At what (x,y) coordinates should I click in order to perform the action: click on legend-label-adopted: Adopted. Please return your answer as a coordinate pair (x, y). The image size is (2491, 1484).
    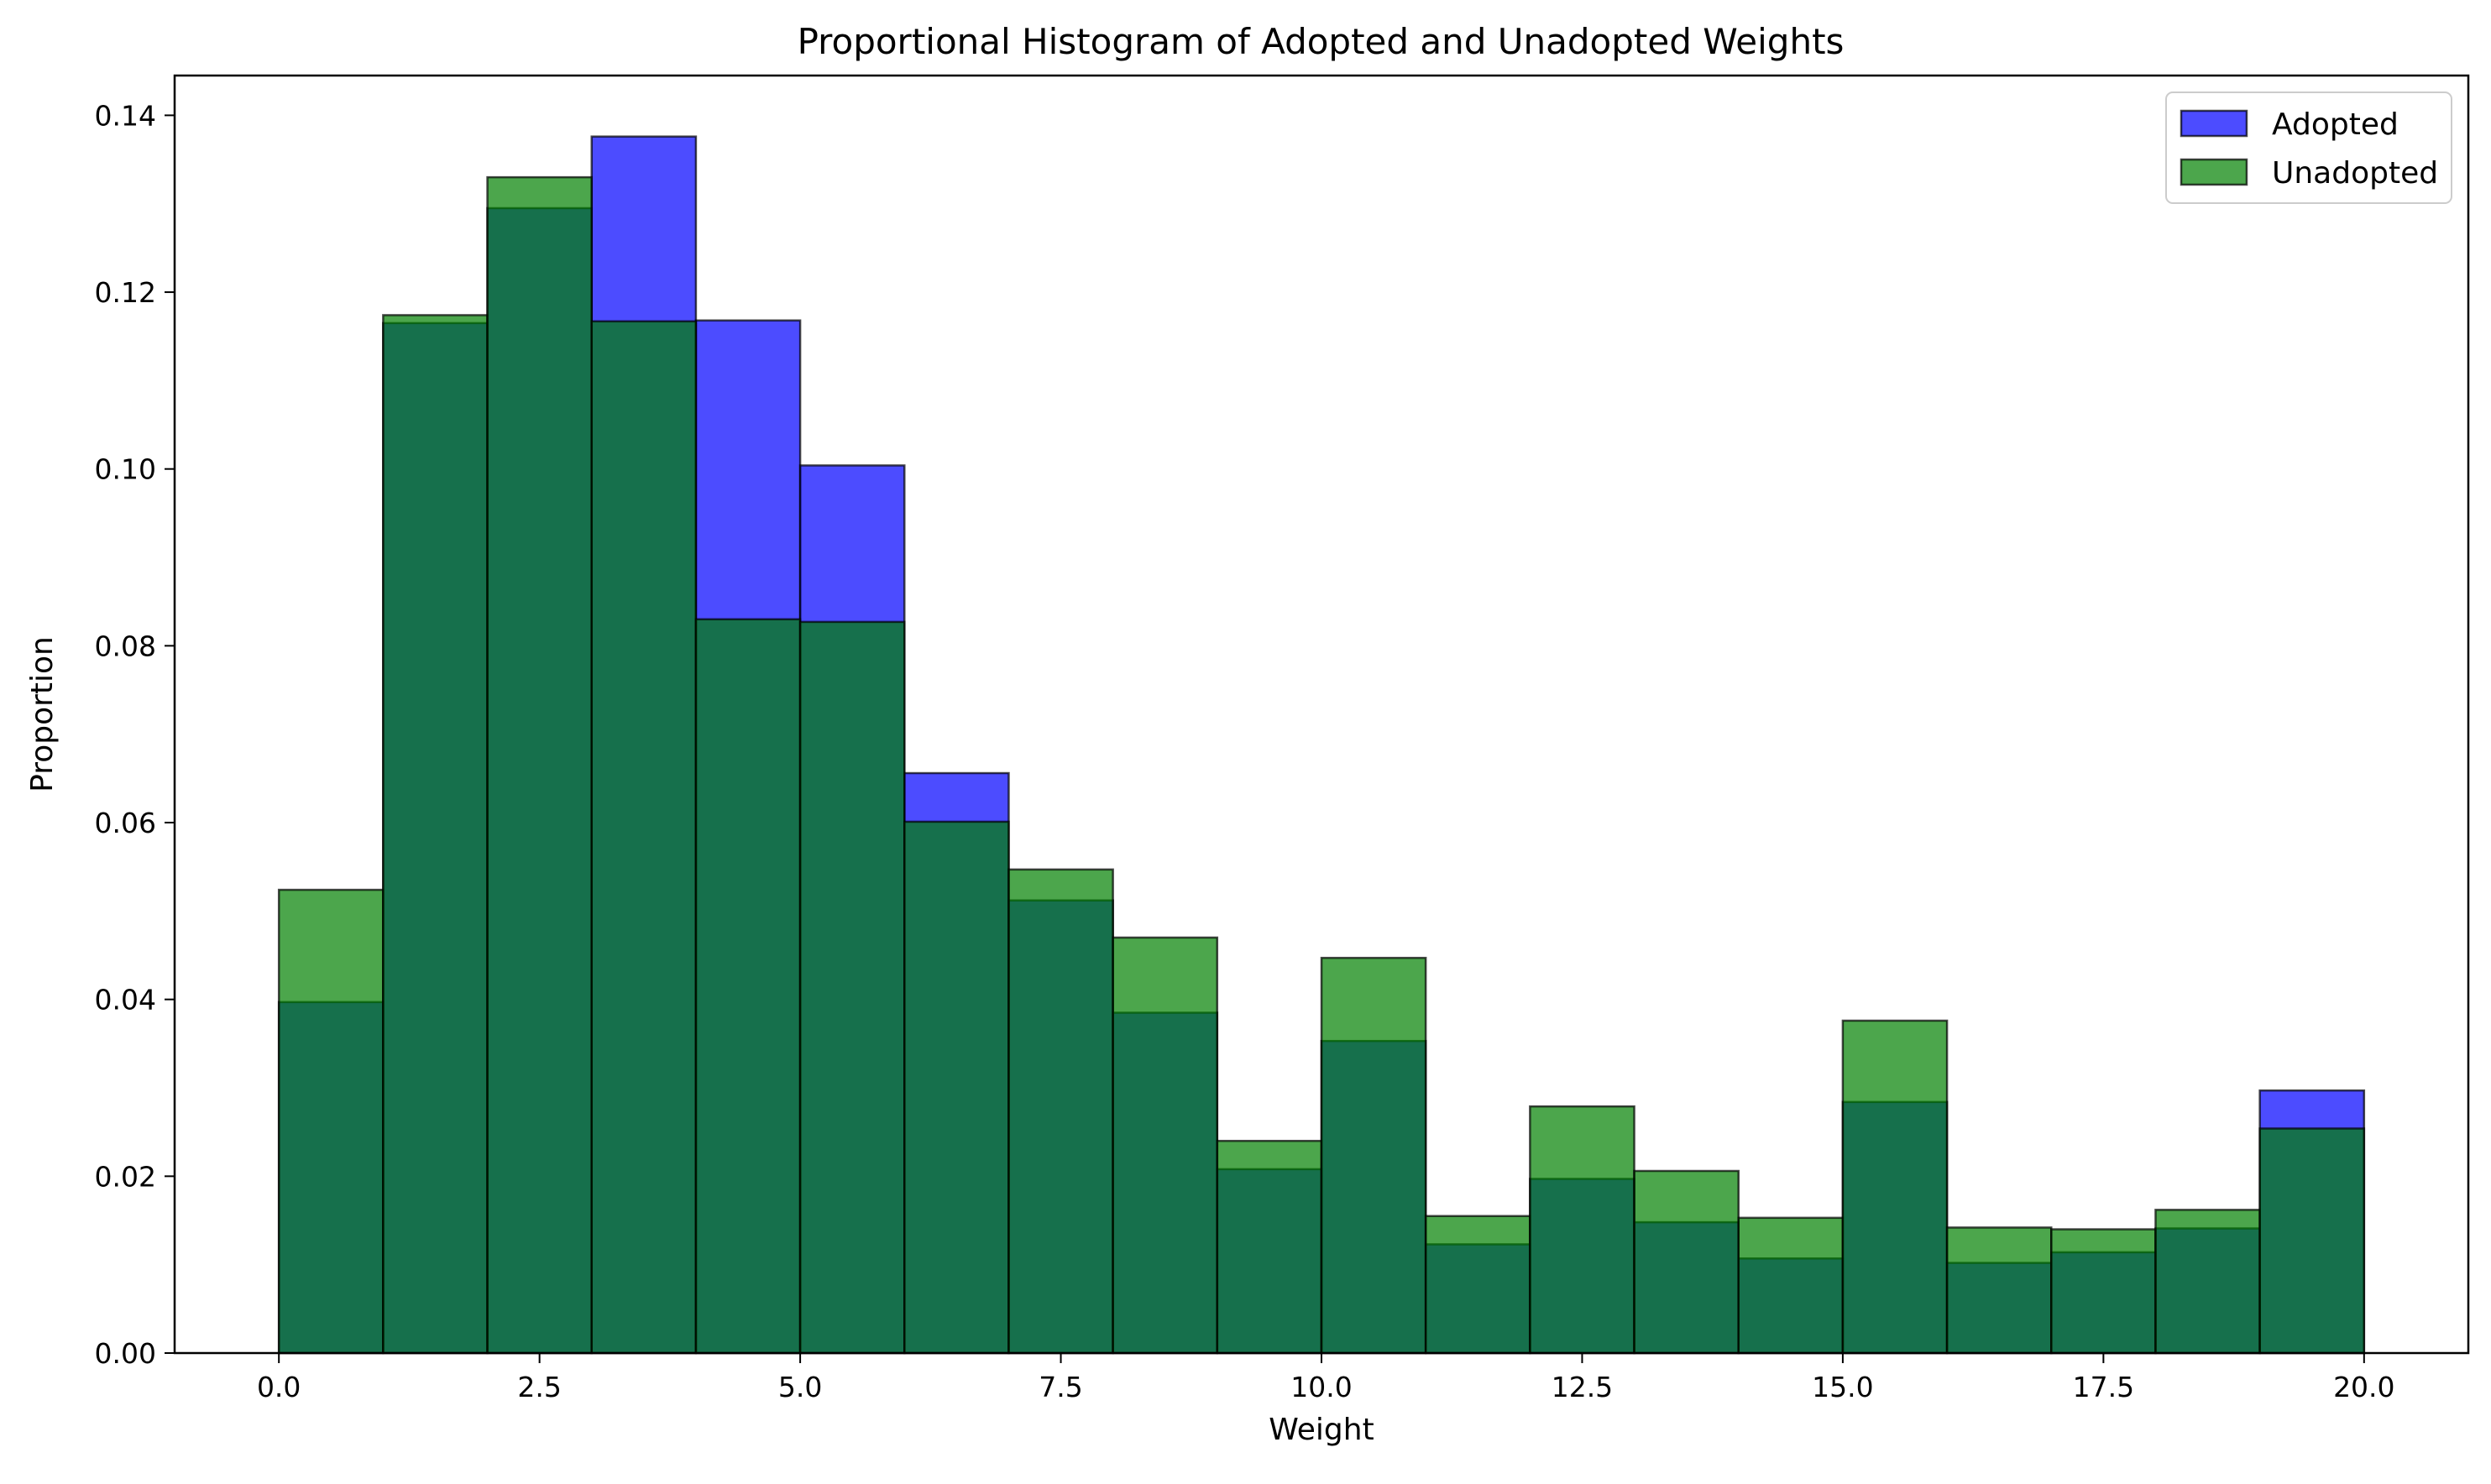
    Looking at the image, I should click on (2335, 124).